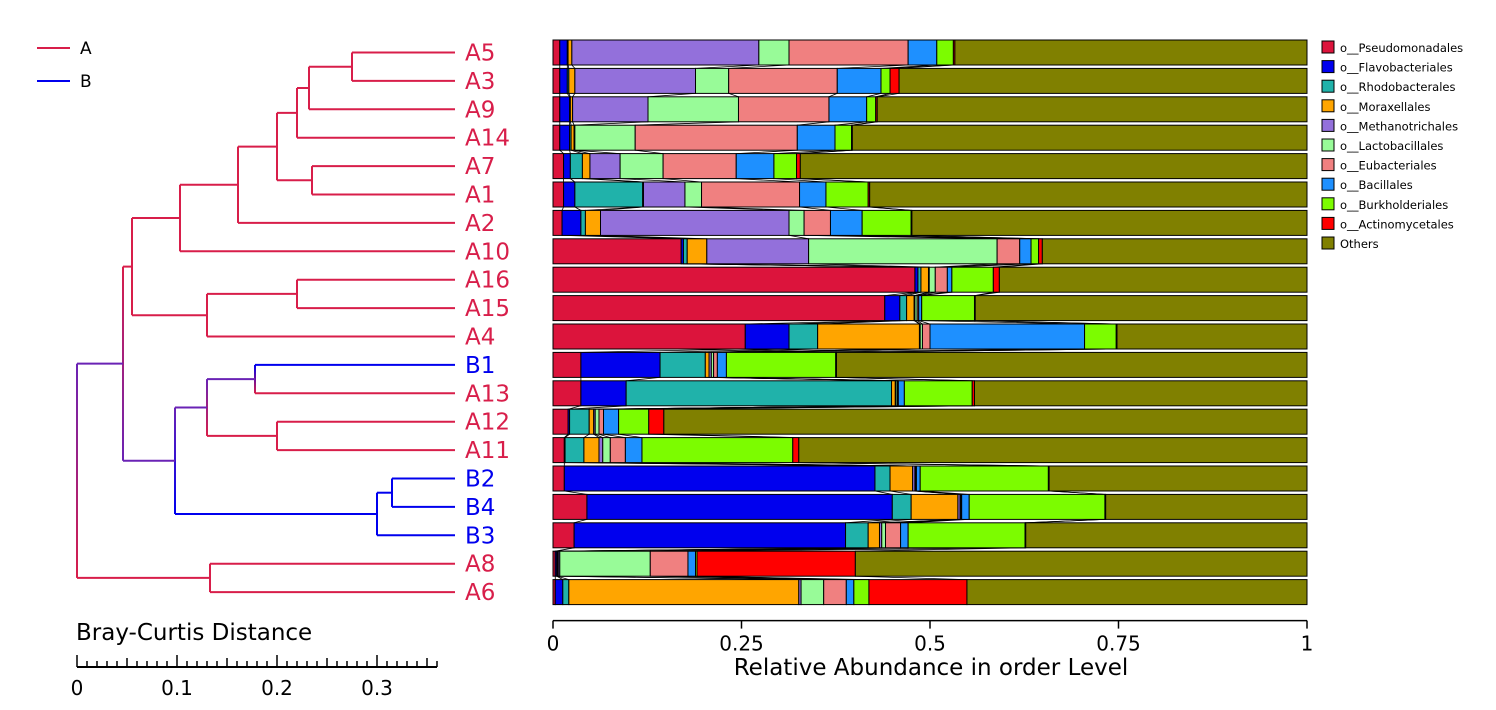  Describe the element at coordinates (77, 688) in the screenshot. I see `dendrogram-tick-label: 0` at that location.